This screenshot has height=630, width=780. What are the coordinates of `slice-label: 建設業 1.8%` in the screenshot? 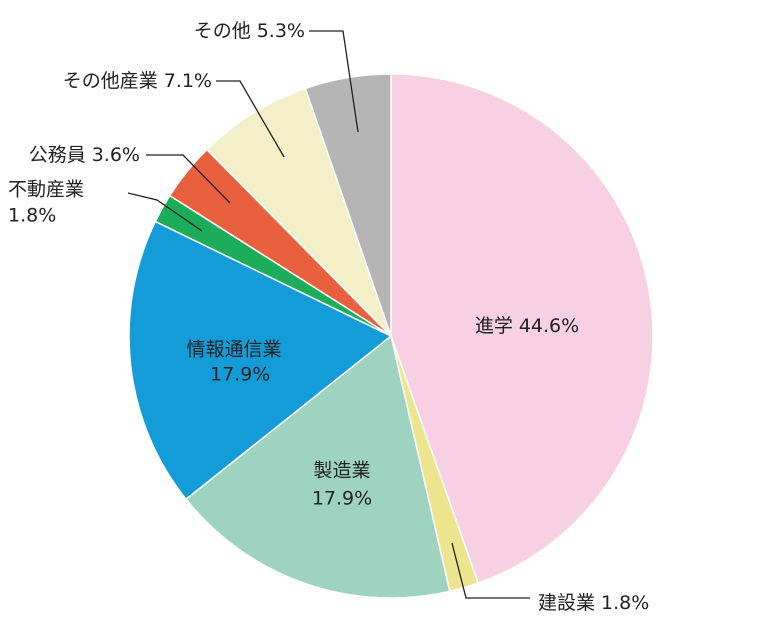 It's located at (593, 603).